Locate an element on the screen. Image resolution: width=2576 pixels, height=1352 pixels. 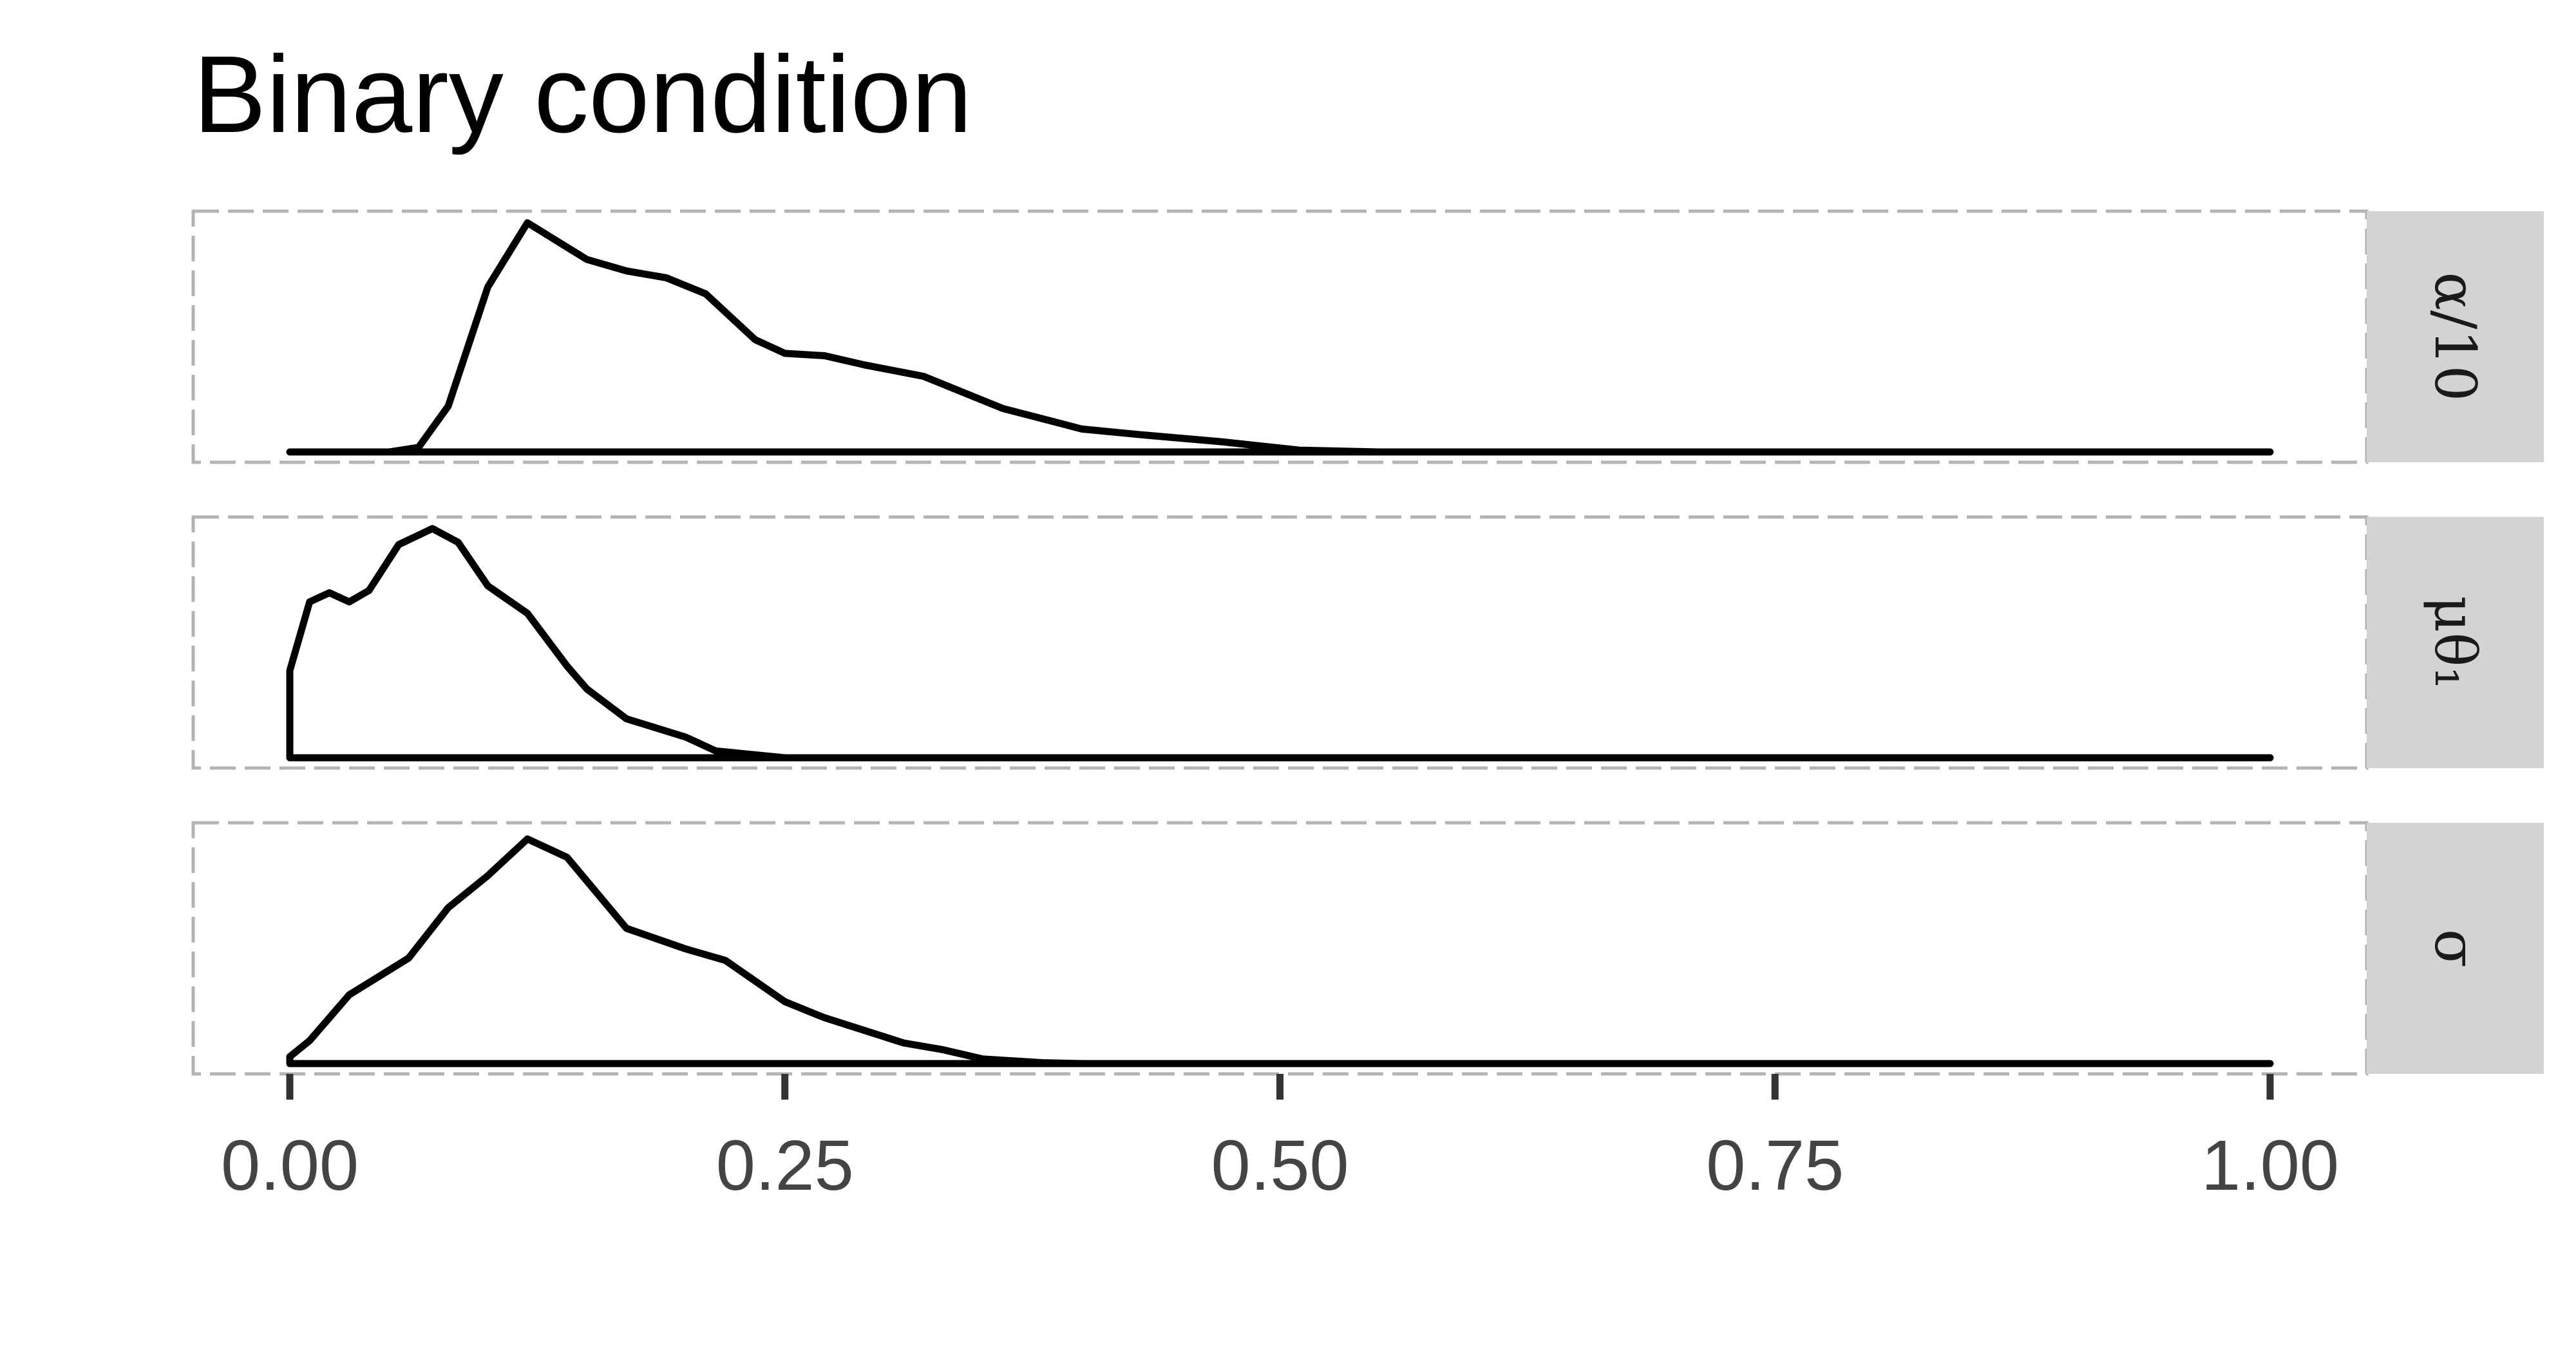
facet-strip-label: α/10 is located at coordinates (2455, 337).